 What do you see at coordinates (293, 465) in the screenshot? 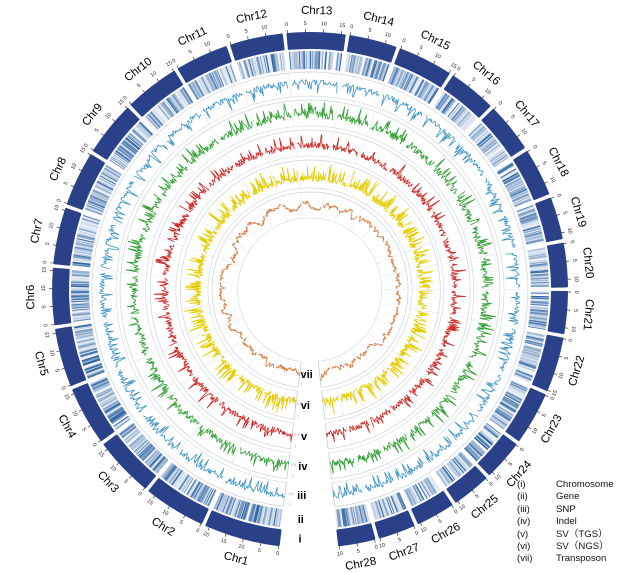
I see `axis-value: 0.5` at bounding box center [293, 465].